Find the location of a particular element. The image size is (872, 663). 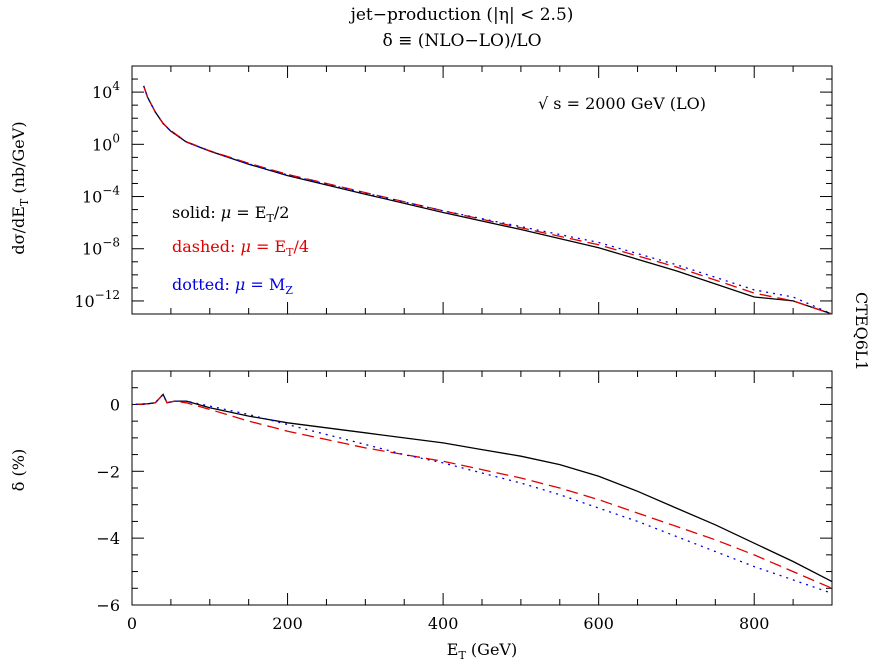

legend-entry-dotted: dotted: μ = MZ is located at coordinates (232, 286).